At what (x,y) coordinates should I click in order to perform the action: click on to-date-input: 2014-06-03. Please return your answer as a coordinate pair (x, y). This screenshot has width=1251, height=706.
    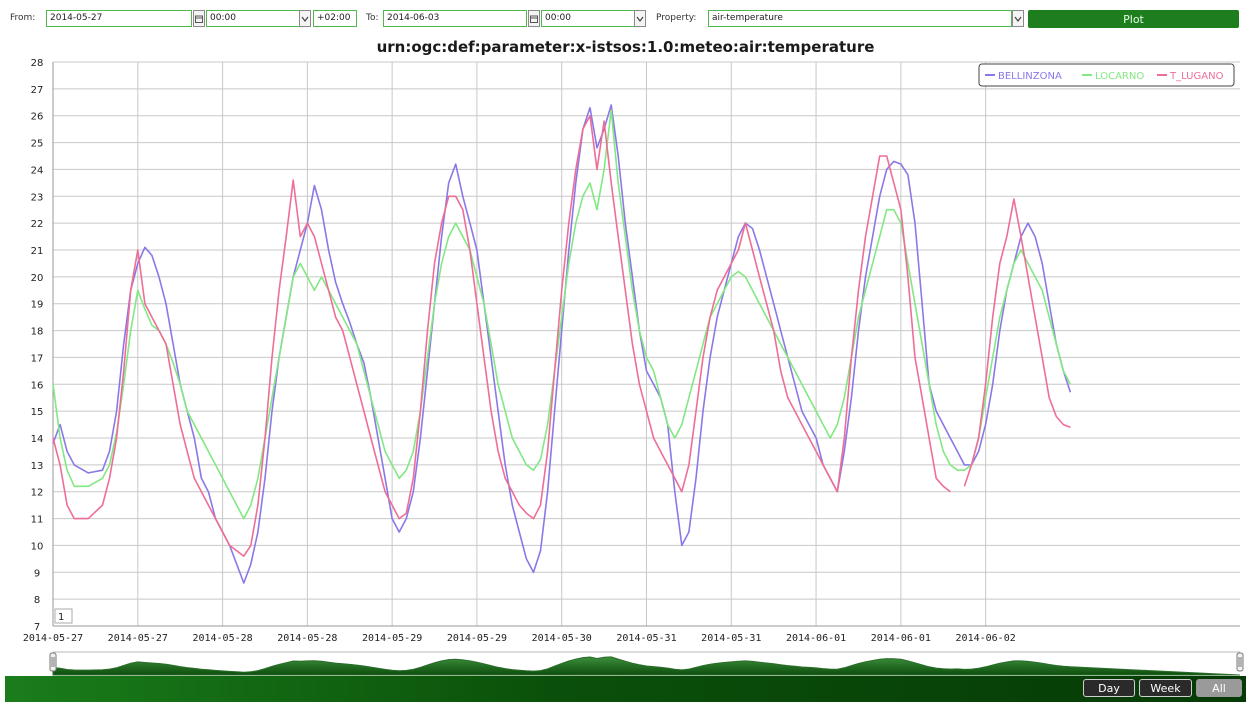
    Looking at the image, I should click on (455, 18).